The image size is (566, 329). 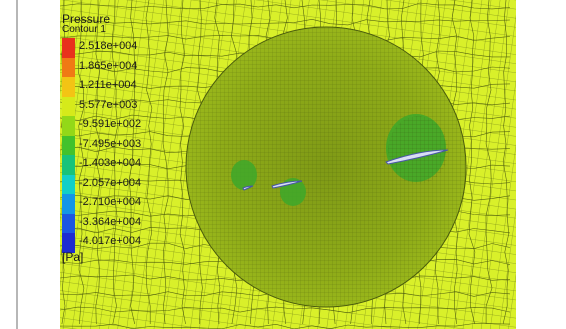 I want to click on legend-tick-label: -4.017e+004, so click(x=110, y=241).